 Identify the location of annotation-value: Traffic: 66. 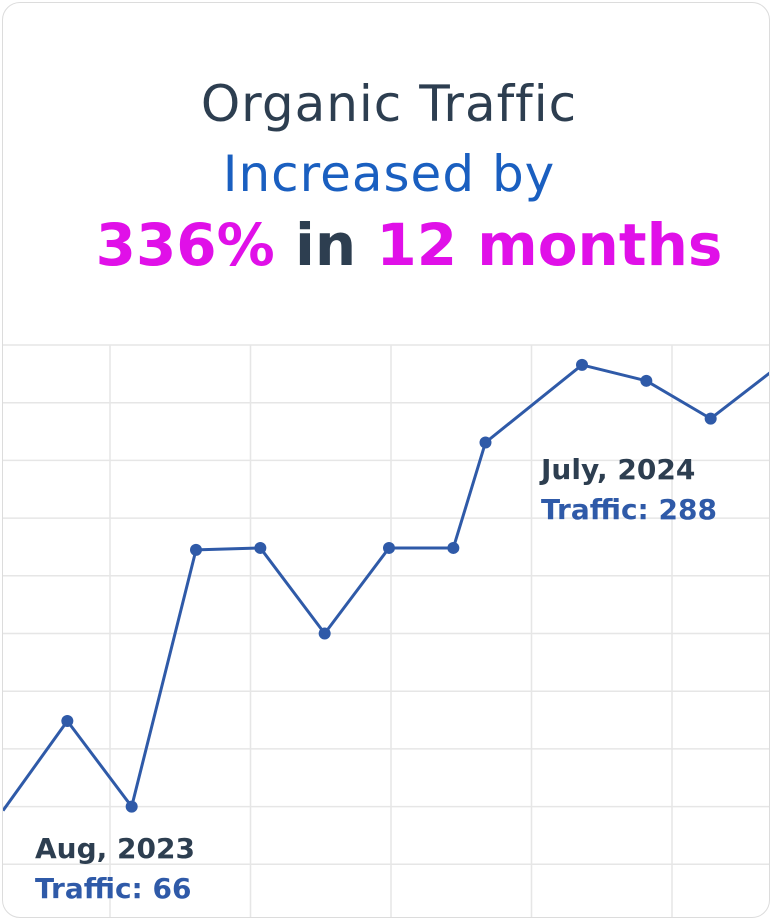
(113, 888).